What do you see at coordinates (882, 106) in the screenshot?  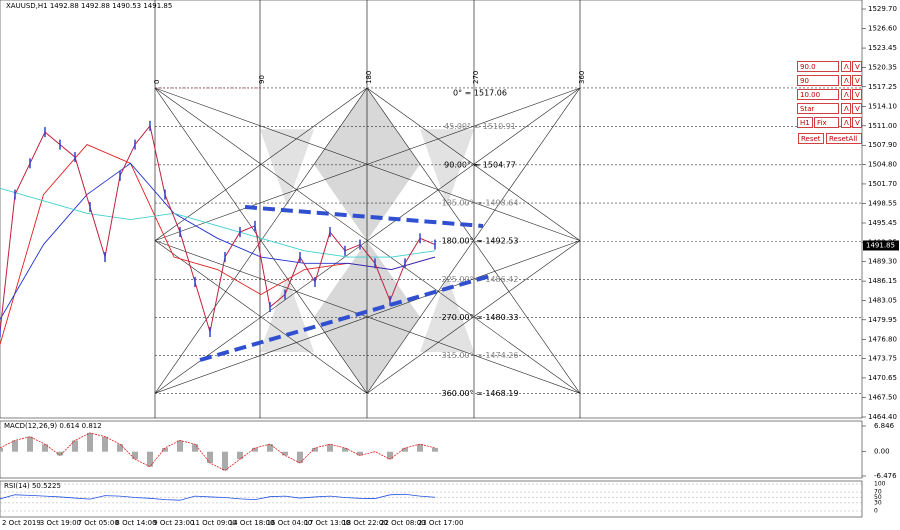 I see `price-tick-label: 1514.10` at bounding box center [882, 106].